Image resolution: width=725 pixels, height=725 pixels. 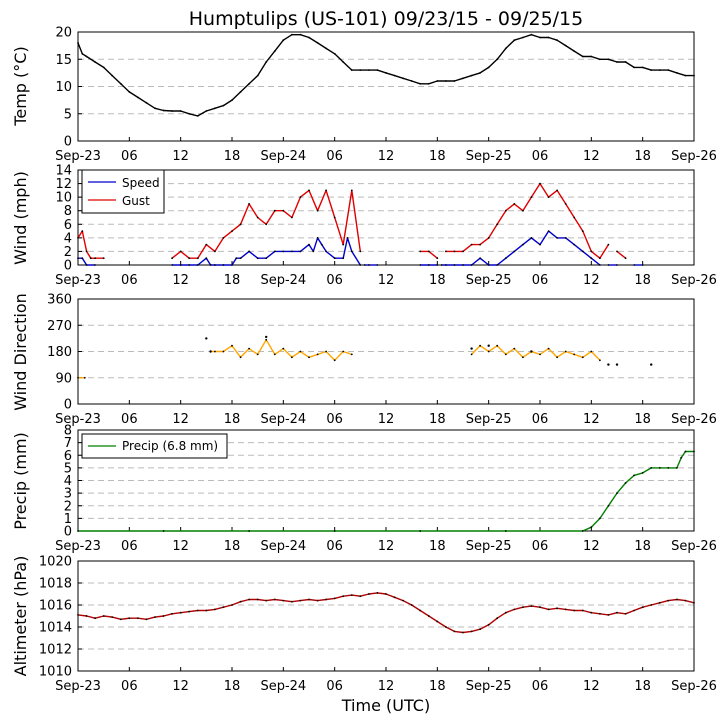 What do you see at coordinates (78, 280) in the screenshot?
I see `wind-x-tick-label: Sep-23` at bounding box center [78, 280].